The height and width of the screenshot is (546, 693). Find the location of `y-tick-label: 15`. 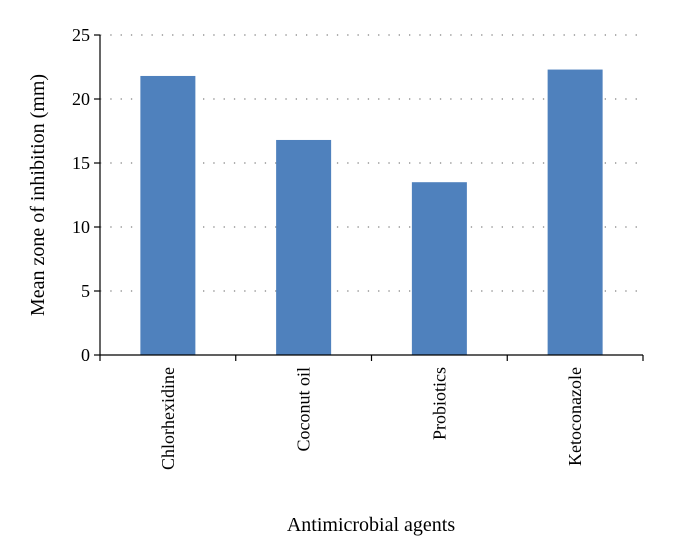

y-tick-label: 15 is located at coordinates (81, 163).